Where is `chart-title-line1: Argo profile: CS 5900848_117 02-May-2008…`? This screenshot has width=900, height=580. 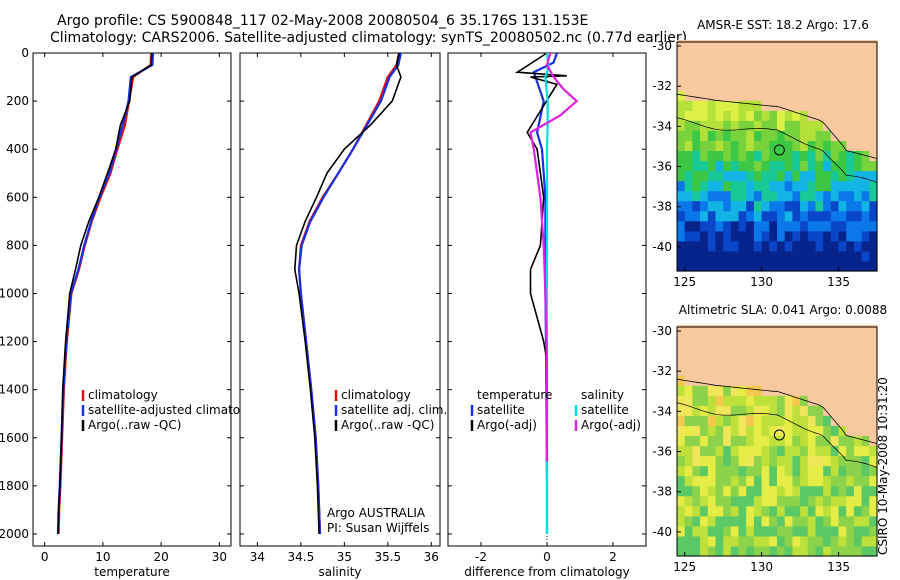
chart-title-line1: Argo profile: CS 5900848_117 02-May-2008… is located at coordinates (323, 21).